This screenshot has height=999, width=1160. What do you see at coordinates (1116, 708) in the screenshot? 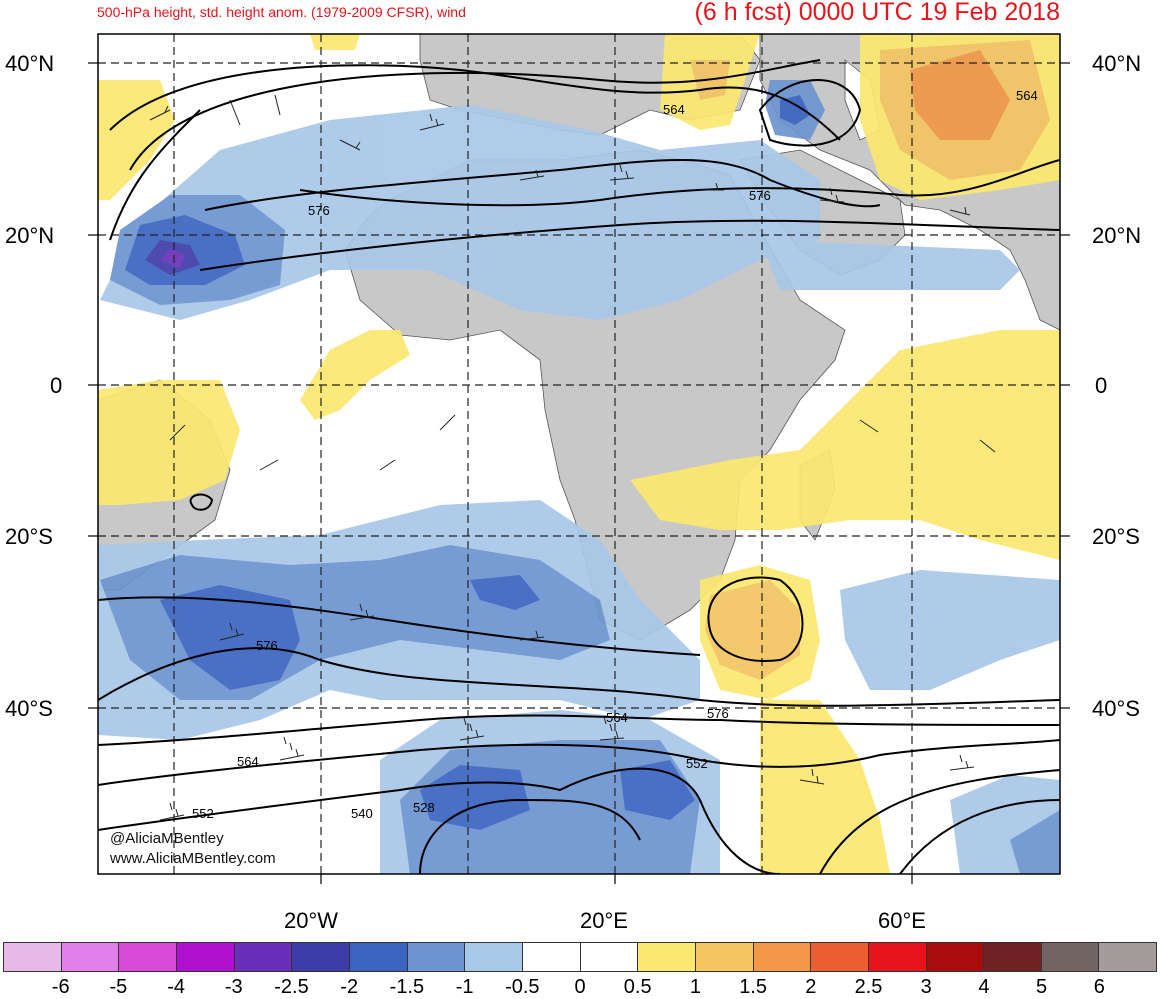
I see `lat-label-40s-right: 40°S` at bounding box center [1116, 708].